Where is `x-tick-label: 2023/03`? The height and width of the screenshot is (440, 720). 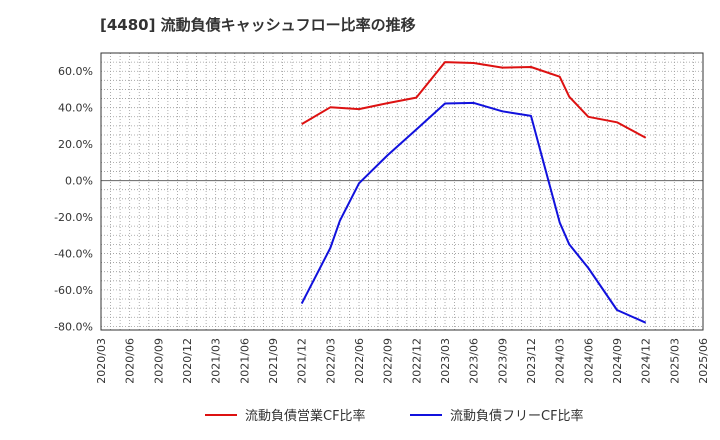
x-tick-label: 2023/03 is located at coordinates (445, 361).